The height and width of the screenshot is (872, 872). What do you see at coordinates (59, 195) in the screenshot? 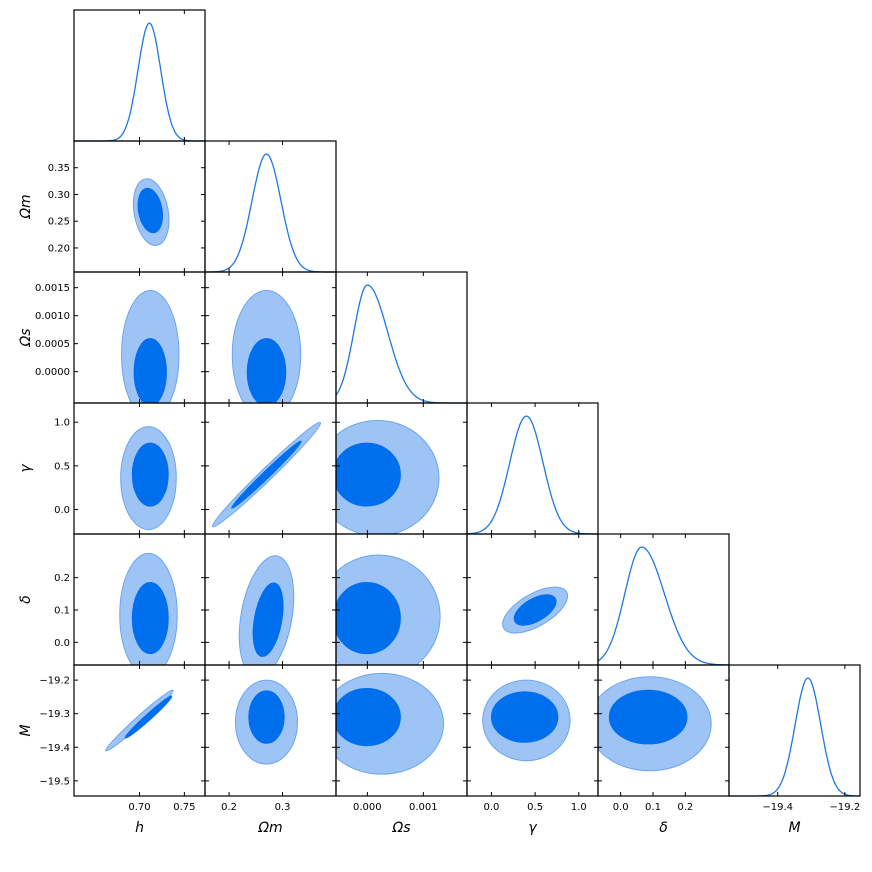
I see `y-tick-label-Om: 0.30` at bounding box center [59, 195].